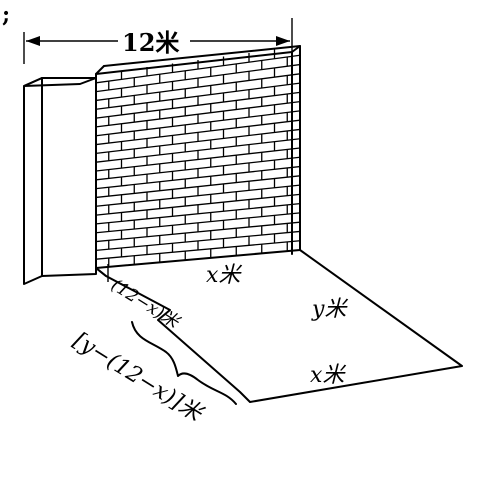 The height and width of the screenshot is (478, 477). What do you see at coordinates (60, 181) in the screenshot?
I see `left-pillar` at bounding box center [60, 181].